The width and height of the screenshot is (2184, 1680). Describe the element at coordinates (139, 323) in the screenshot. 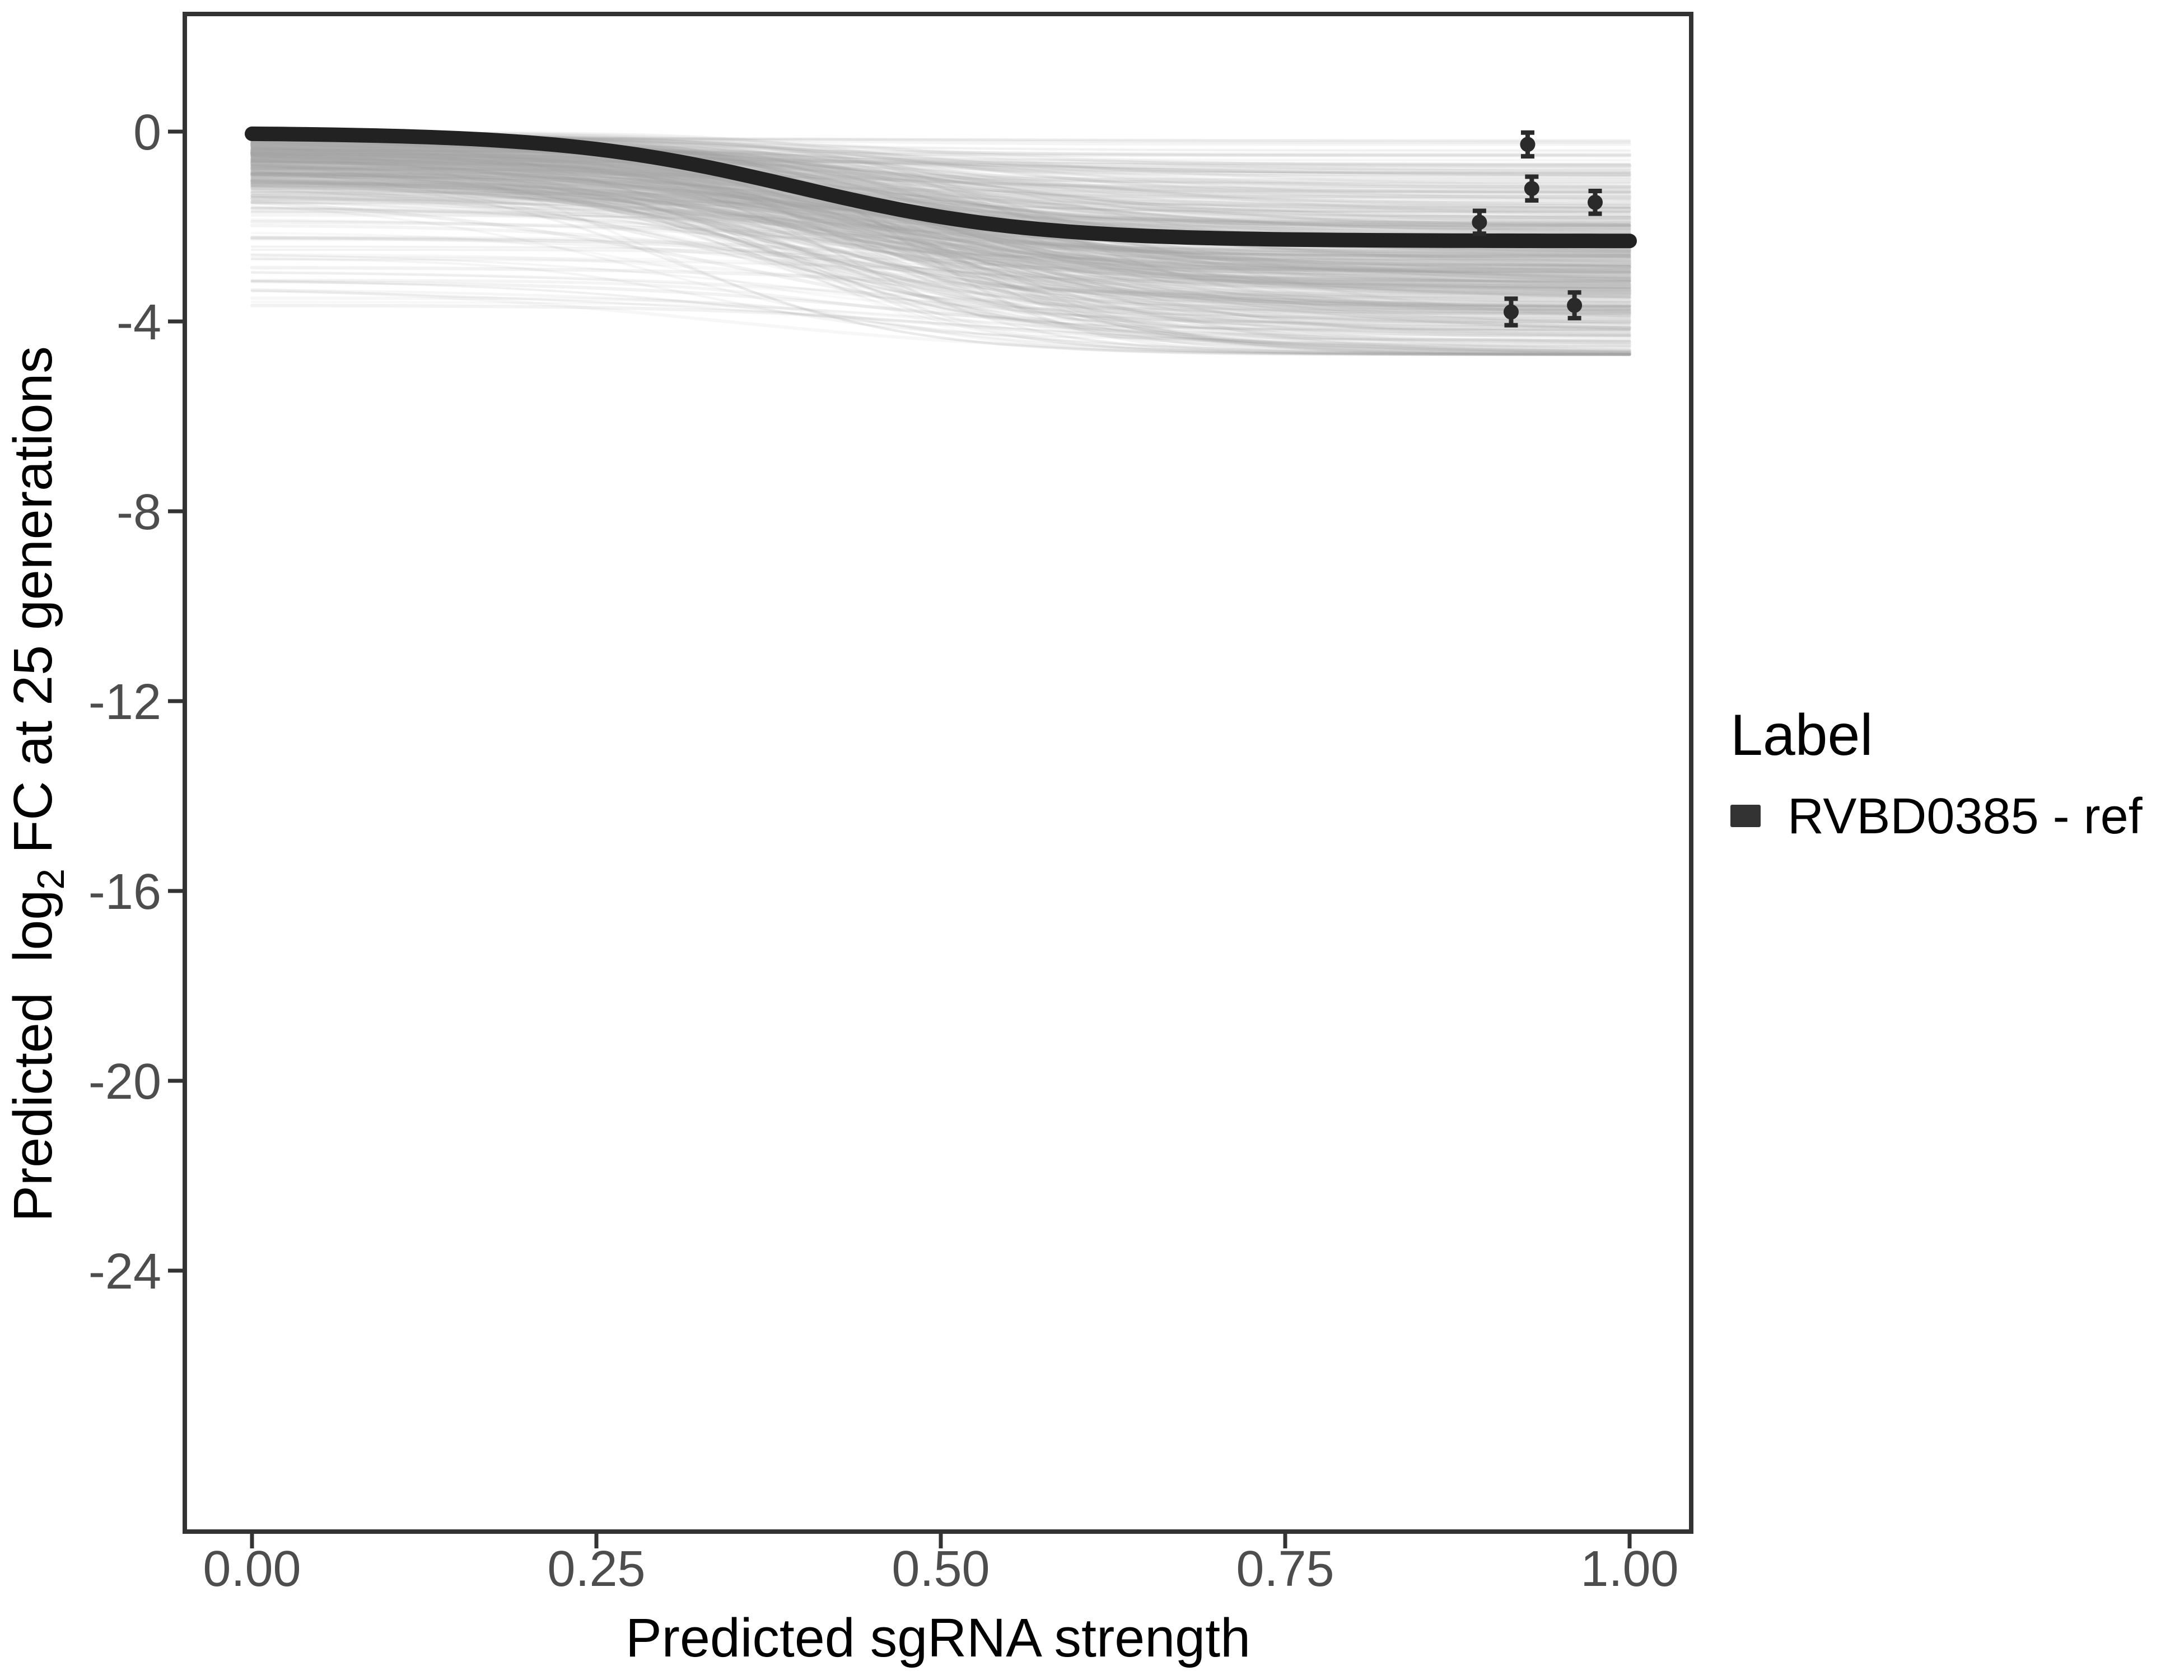

I see `y-tick-label: -4` at that location.